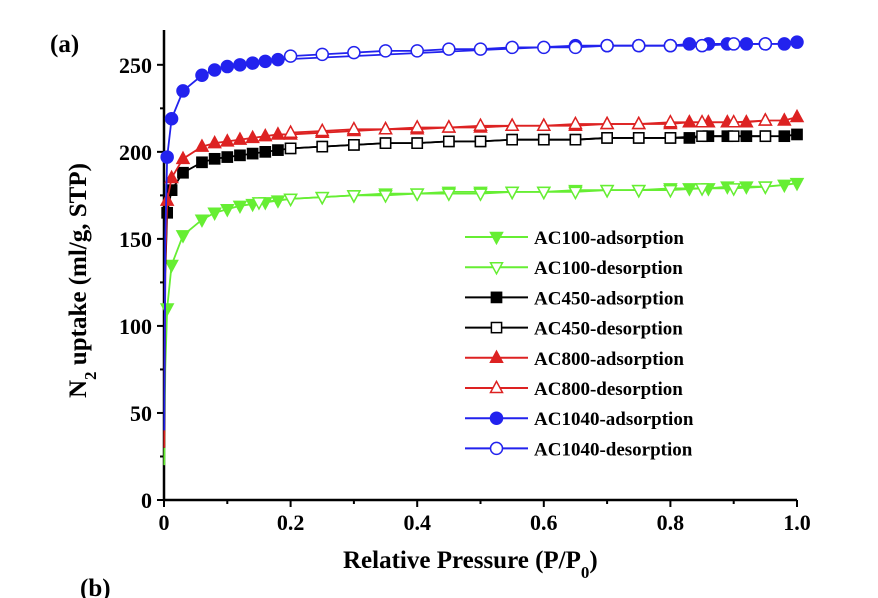  I want to click on y-tick-label: 200, so click(135, 152).